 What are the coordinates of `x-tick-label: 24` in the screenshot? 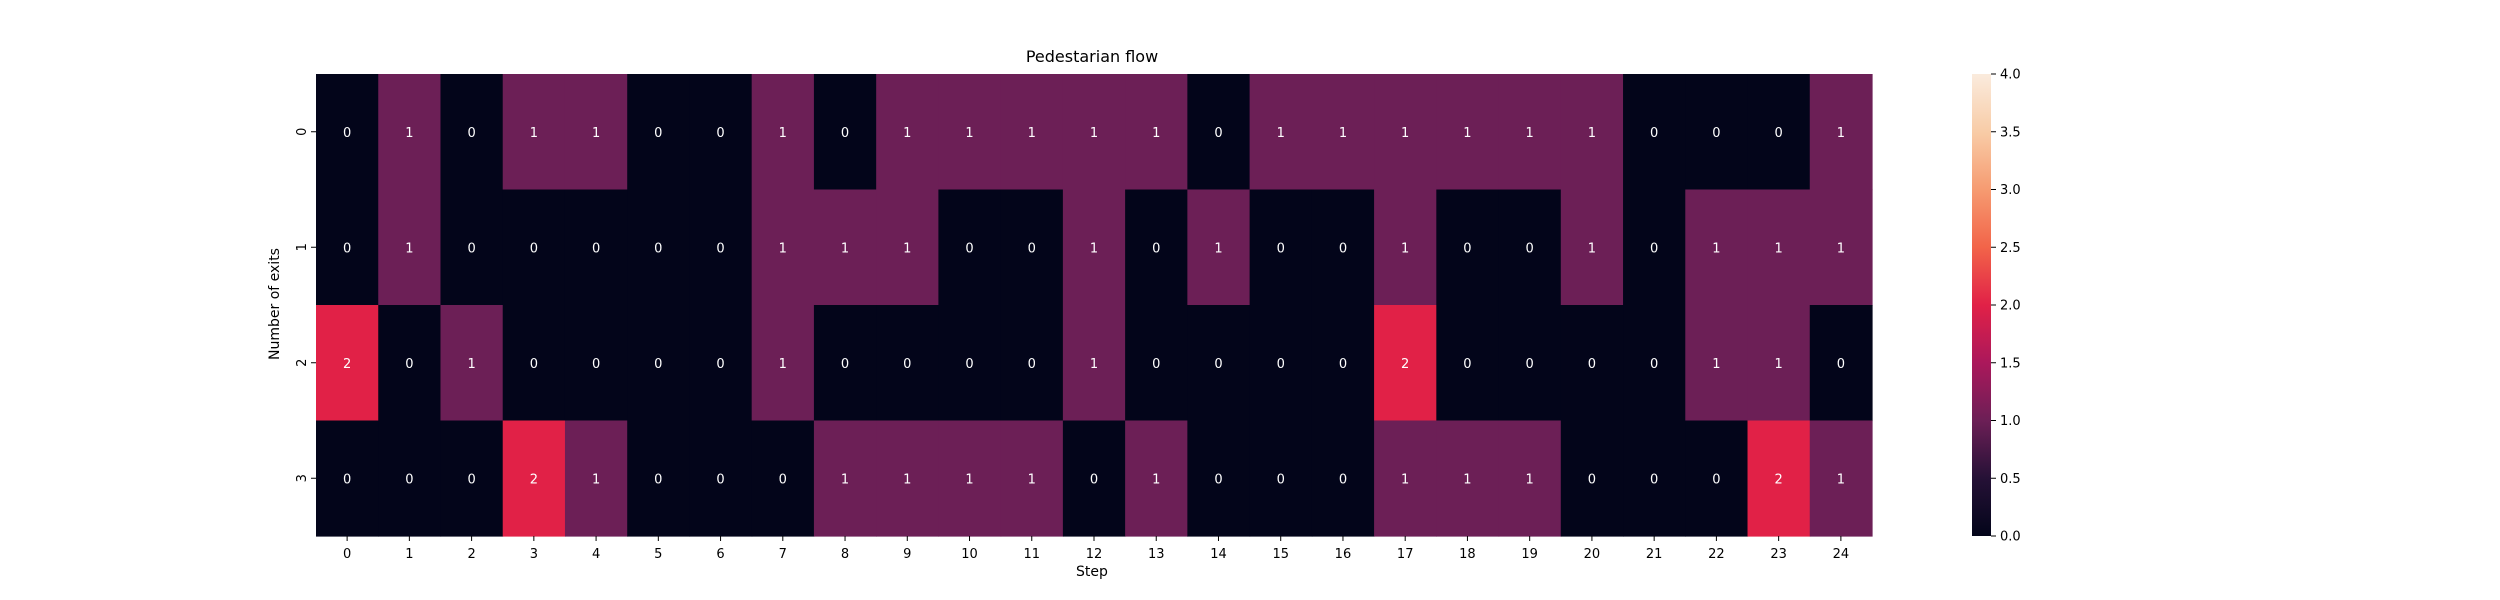 It's located at (1841, 554).